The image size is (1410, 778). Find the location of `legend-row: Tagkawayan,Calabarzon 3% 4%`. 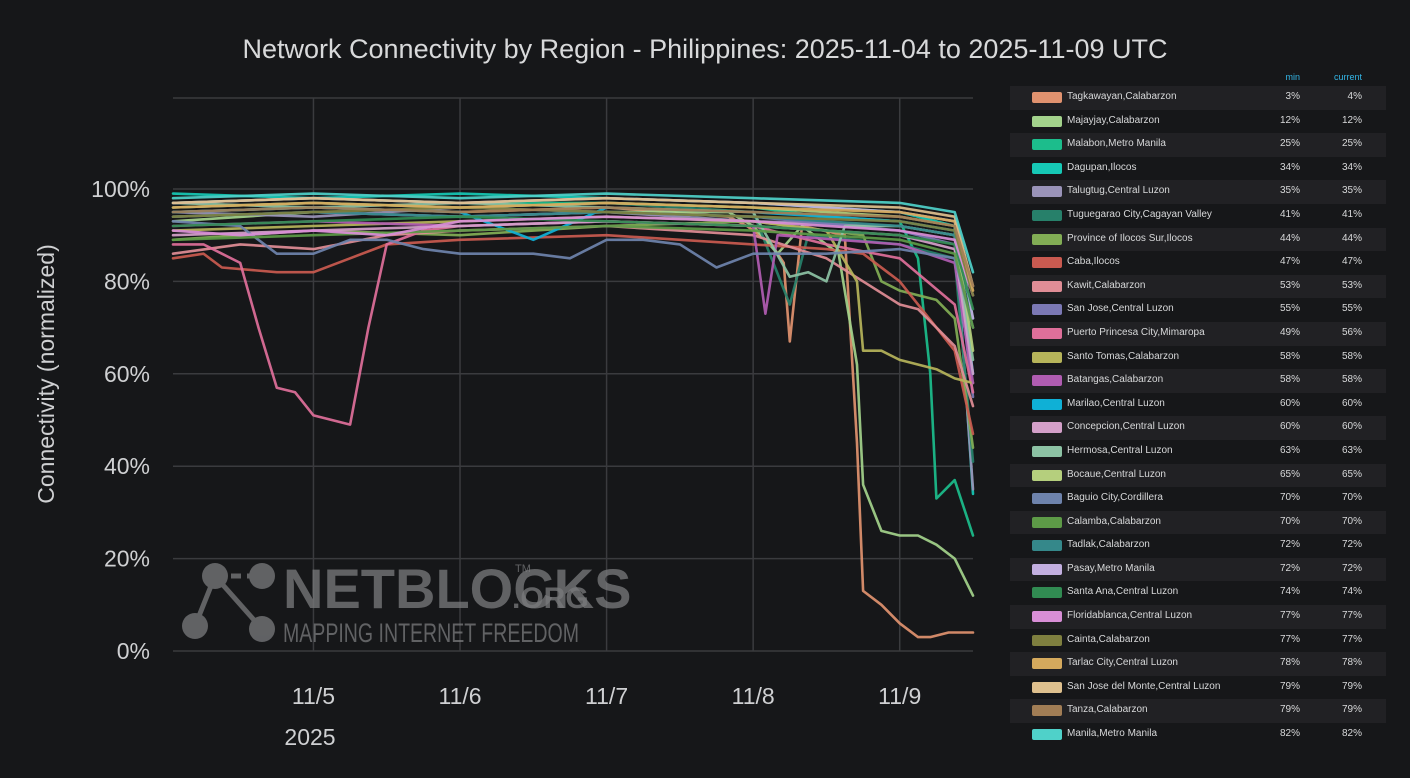

legend-row: Tagkawayan,Calabarzon 3% 4% is located at coordinates (1198, 98).